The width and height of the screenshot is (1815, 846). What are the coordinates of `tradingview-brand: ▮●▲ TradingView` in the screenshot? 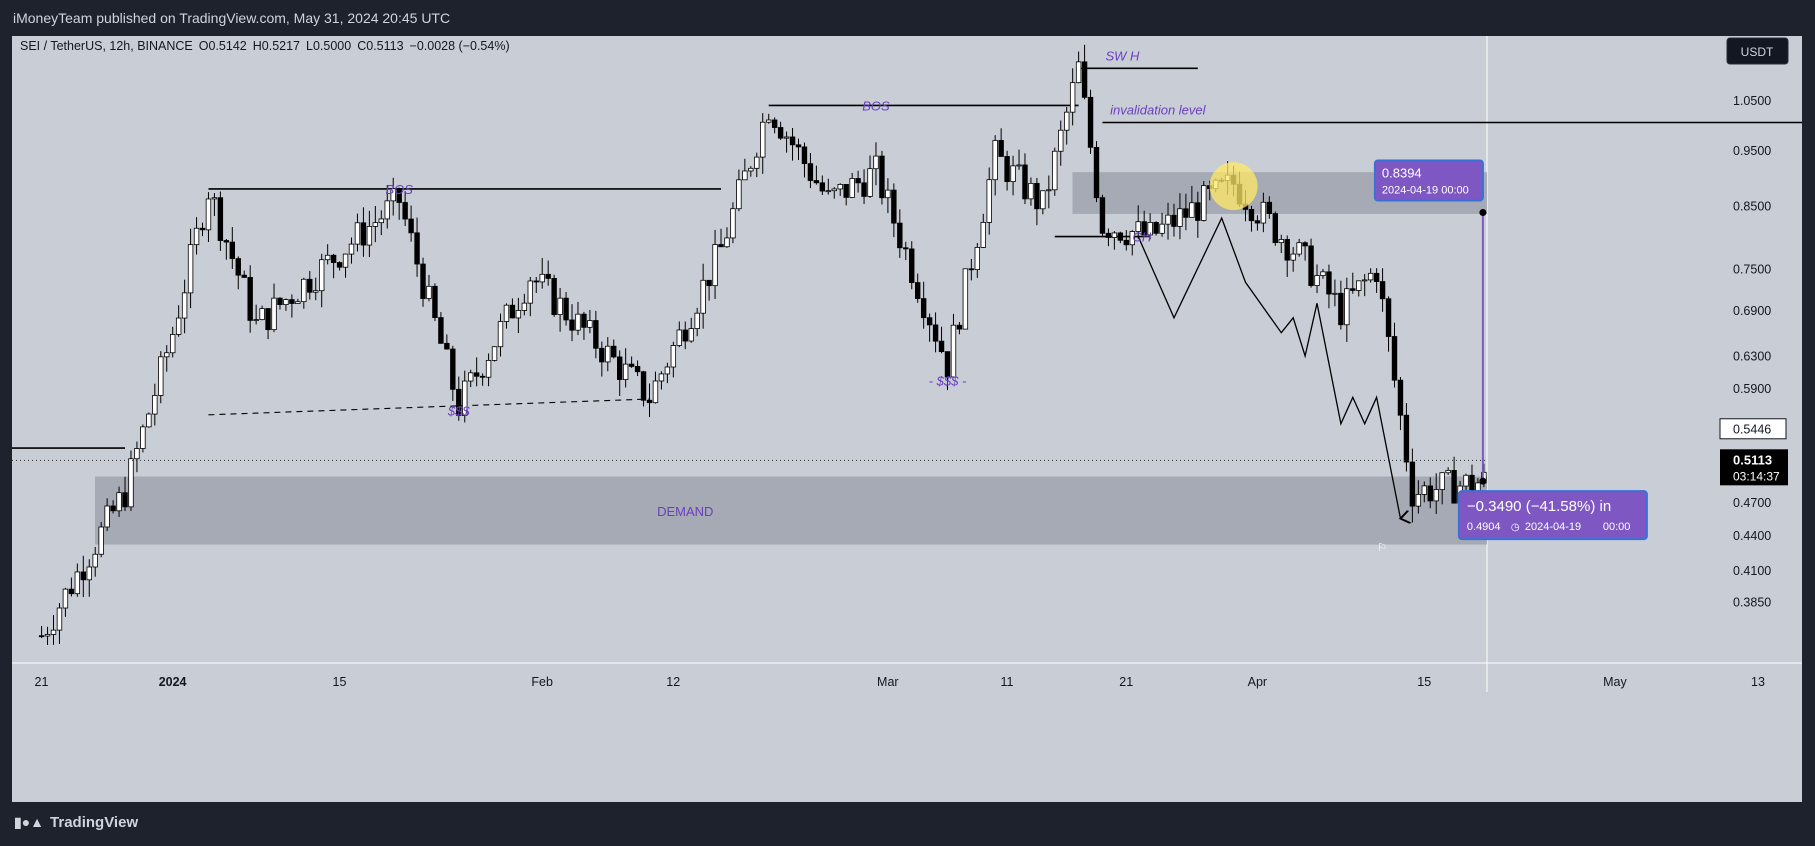 It's located at (76, 822).